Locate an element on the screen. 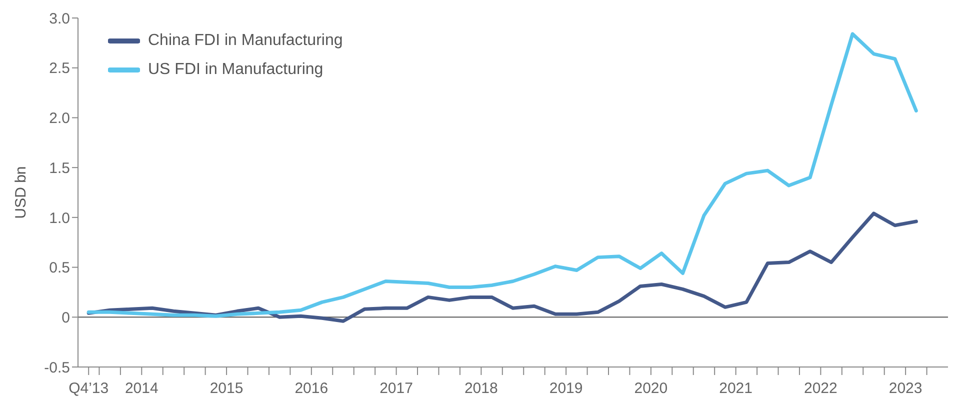 Image resolution: width=956 pixels, height=411 pixels. y-tick-label: 2.0 is located at coordinates (59, 119).